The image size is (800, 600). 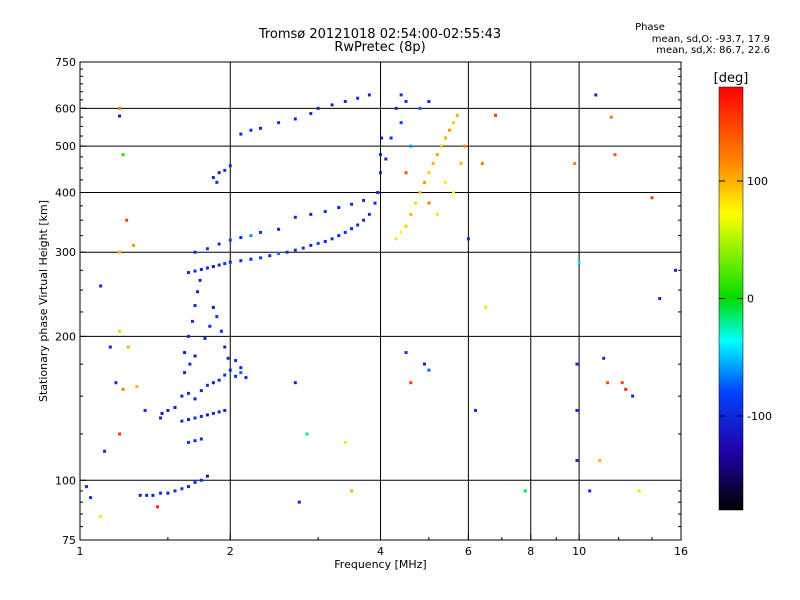 What do you see at coordinates (80, 551) in the screenshot?
I see `x-tick-label: 1` at bounding box center [80, 551].